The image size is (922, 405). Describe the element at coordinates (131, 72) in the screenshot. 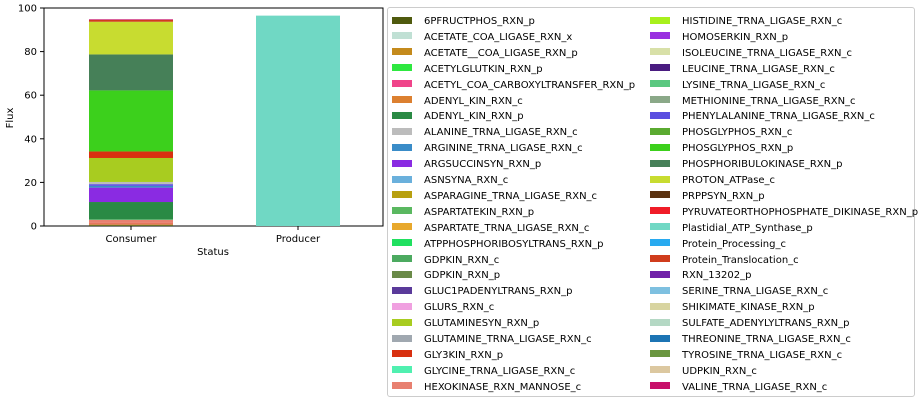

I see `bar-segment-consumer-phosphoribulokinase_rxn_p` at that location.